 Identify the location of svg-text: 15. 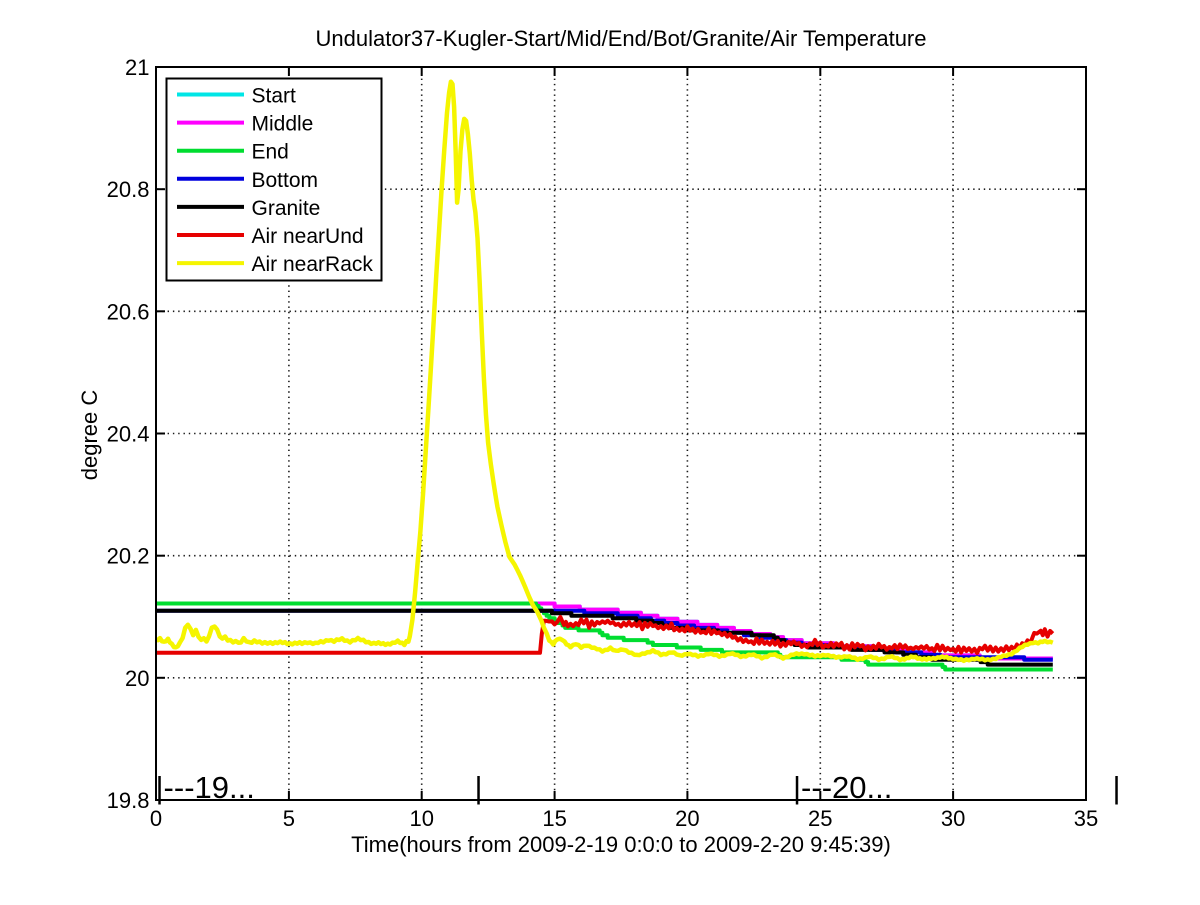
(554, 818).